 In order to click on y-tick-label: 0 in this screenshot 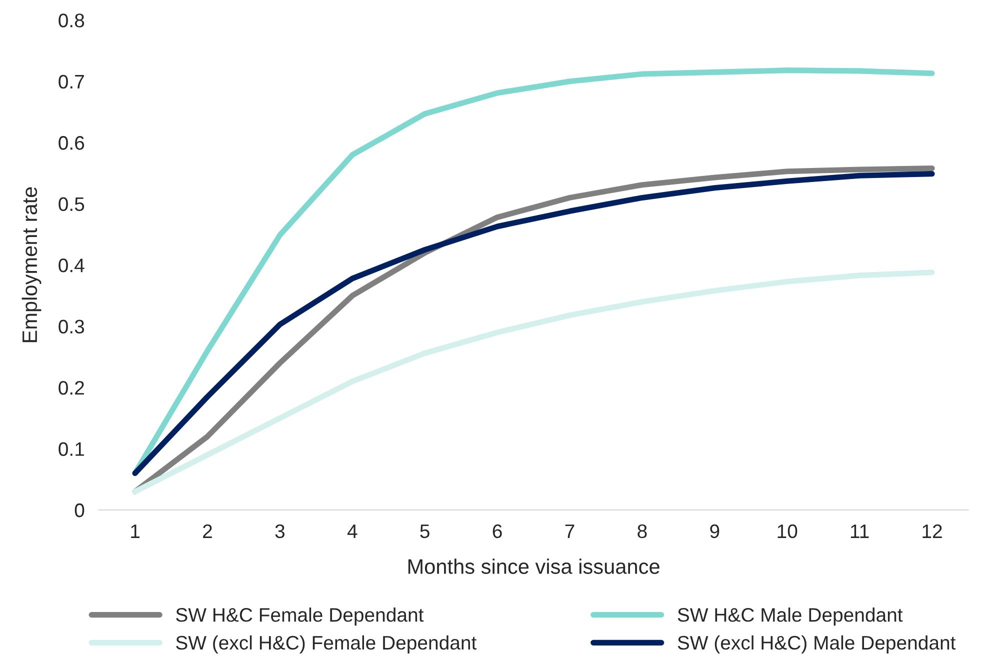, I will do `click(79, 510)`.